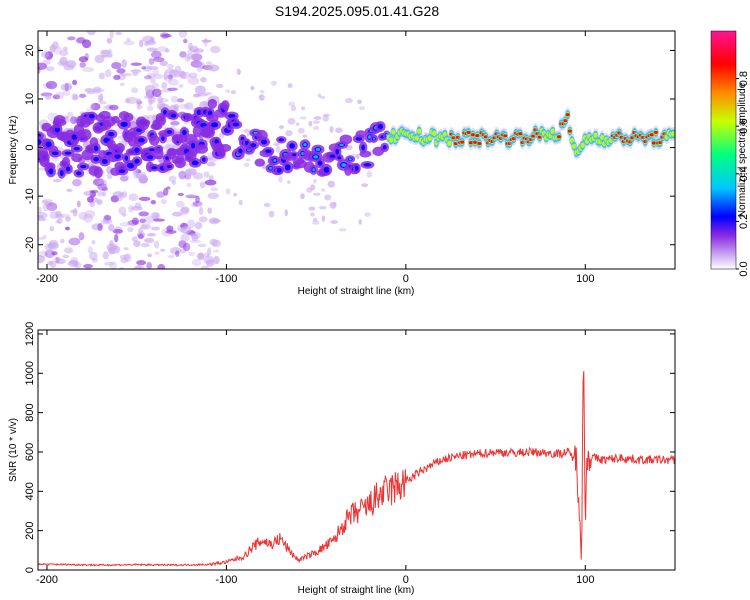 The image size is (750, 600). What do you see at coordinates (13, 450) in the screenshot?
I see `snr-y-label: SNR (10 * v/v)` at bounding box center [13, 450].